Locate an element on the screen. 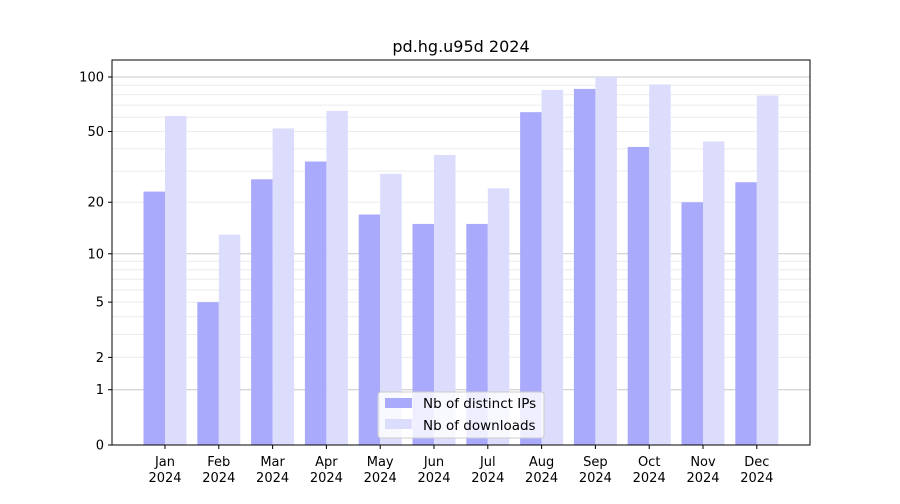 The width and height of the screenshot is (900, 504). x-tick-label: Dec 2024 is located at coordinates (756, 470).